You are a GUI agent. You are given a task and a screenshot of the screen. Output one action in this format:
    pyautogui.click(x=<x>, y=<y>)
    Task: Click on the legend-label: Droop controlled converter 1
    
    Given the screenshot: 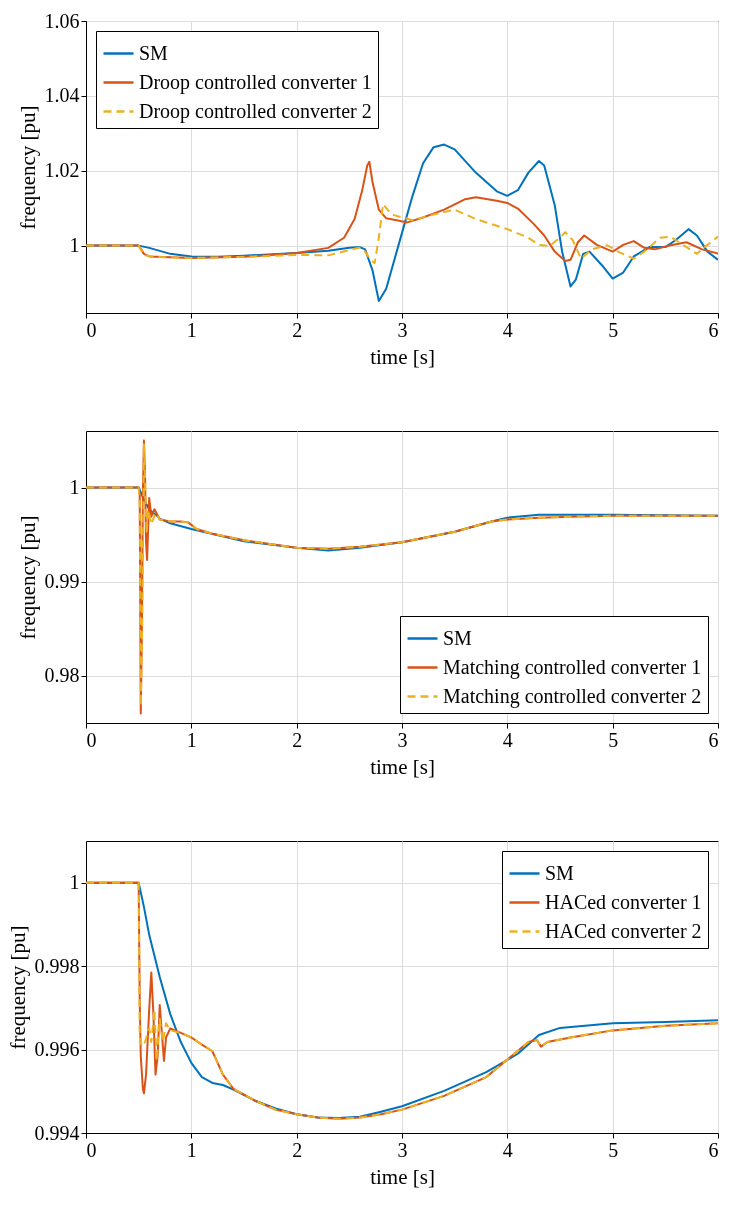 What is the action you would take?
    pyautogui.click(x=255, y=82)
    